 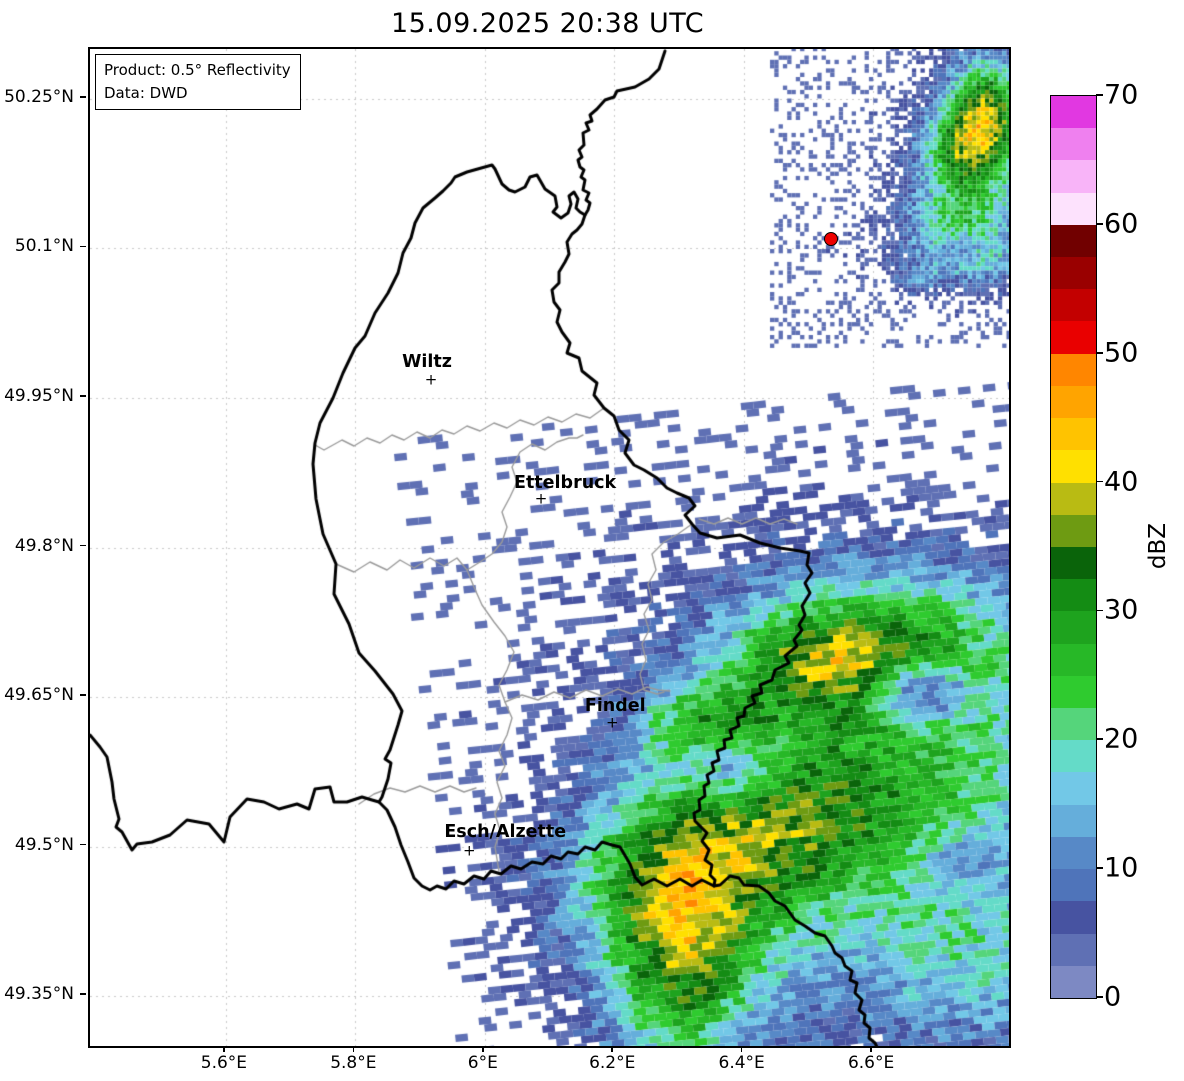 What do you see at coordinates (44, 545) in the screenshot?
I see `y-tick-label: 49.8°N` at bounding box center [44, 545].